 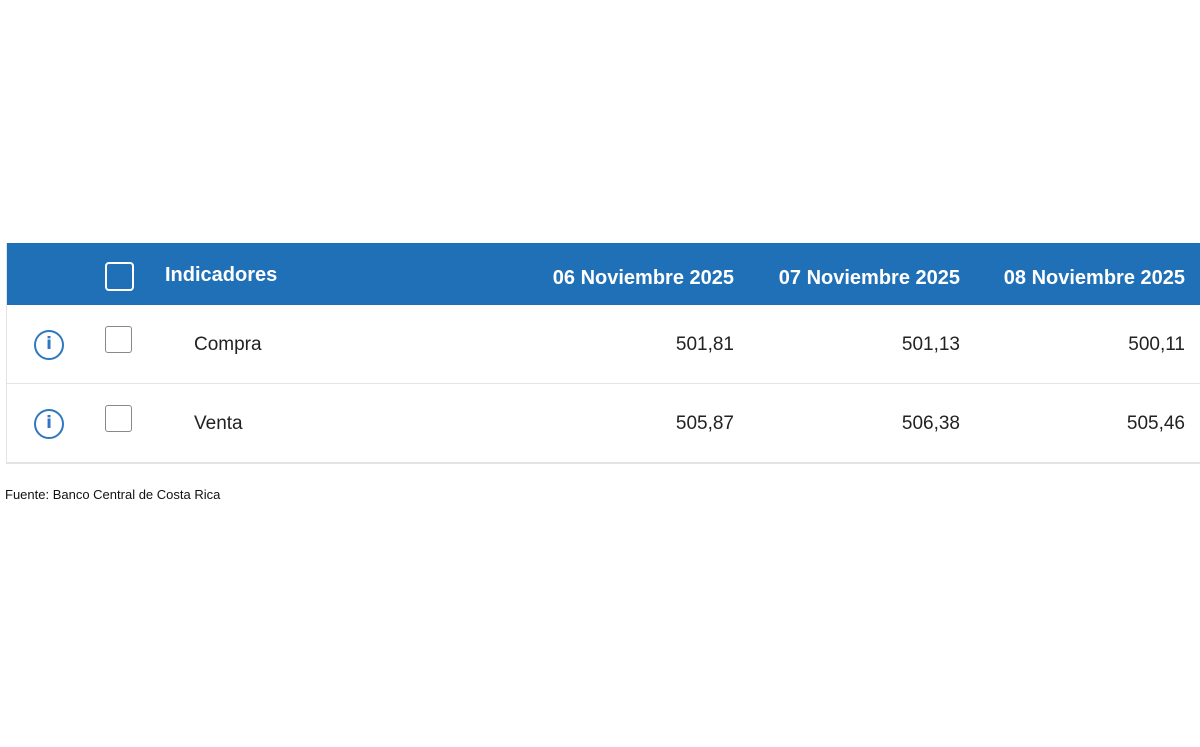 What do you see at coordinates (218, 423) in the screenshot?
I see `row-label: Venta` at bounding box center [218, 423].